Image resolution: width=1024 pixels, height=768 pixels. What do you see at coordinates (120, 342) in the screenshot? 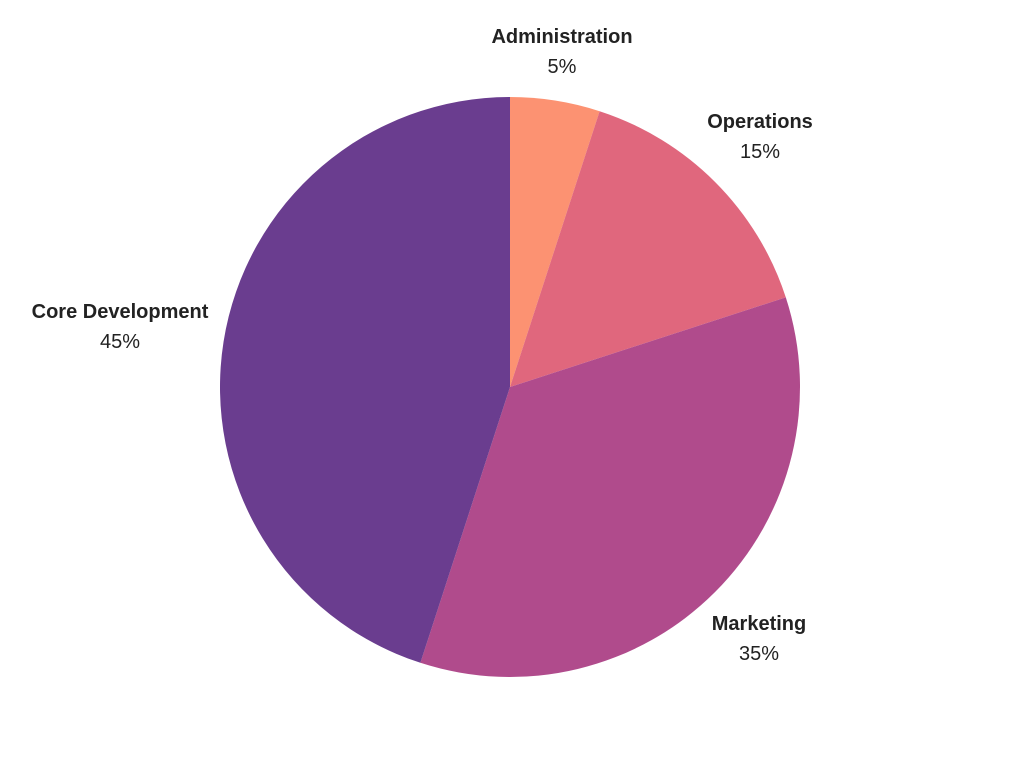
I see `slice-value-core-development: 45%` at bounding box center [120, 342].